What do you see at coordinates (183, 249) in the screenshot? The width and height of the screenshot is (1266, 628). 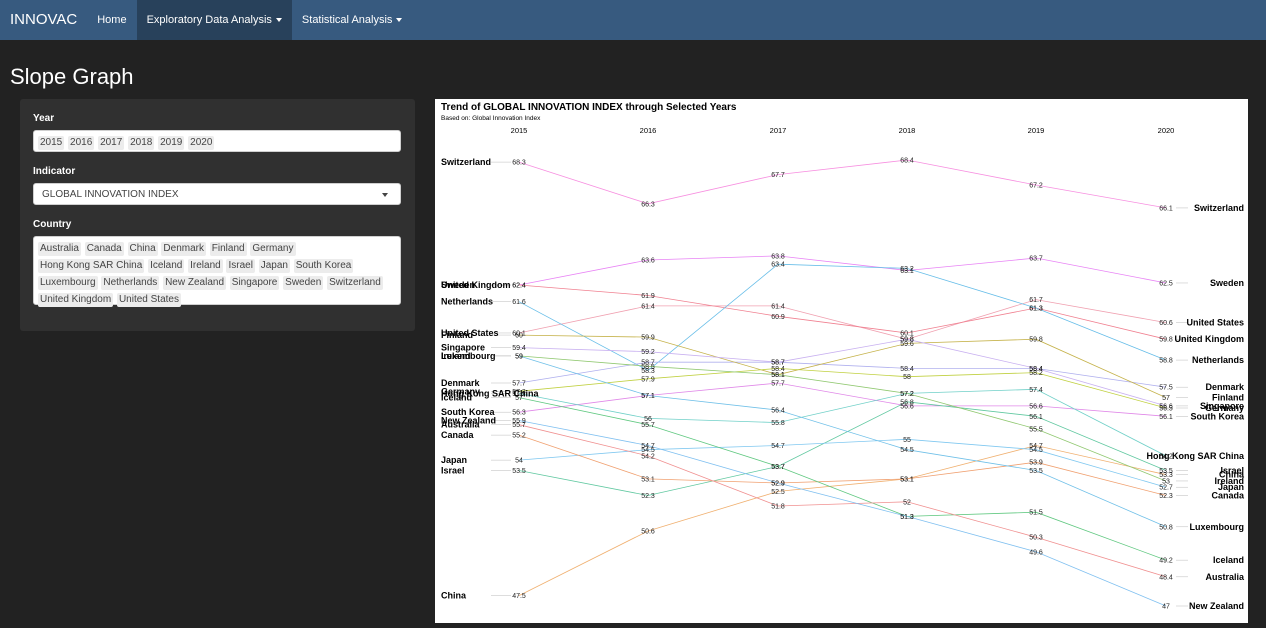 I see `country-tag: Denmark` at bounding box center [183, 249].